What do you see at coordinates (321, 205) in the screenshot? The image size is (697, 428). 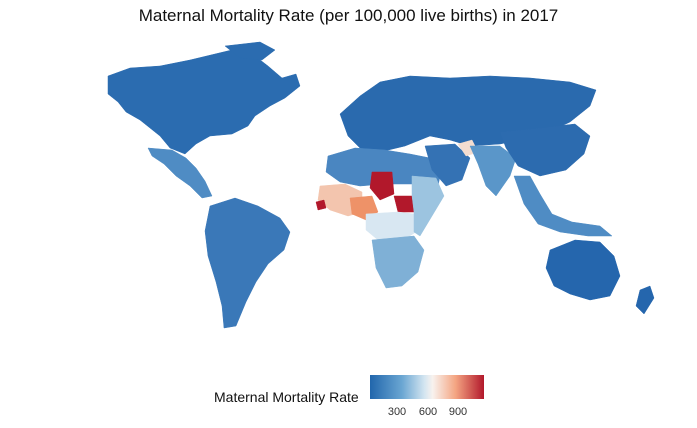 I see `region-sierra-leone` at bounding box center [321, 205].